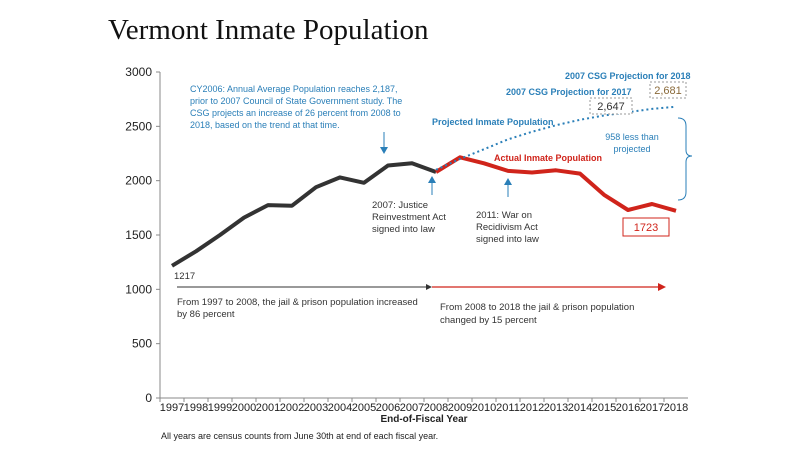 This screenshot has height=450, width=800. Describe the element at coordinates (384, 150) in the screenshot. I see `annotation-cy2006-arrowhead` at that location.